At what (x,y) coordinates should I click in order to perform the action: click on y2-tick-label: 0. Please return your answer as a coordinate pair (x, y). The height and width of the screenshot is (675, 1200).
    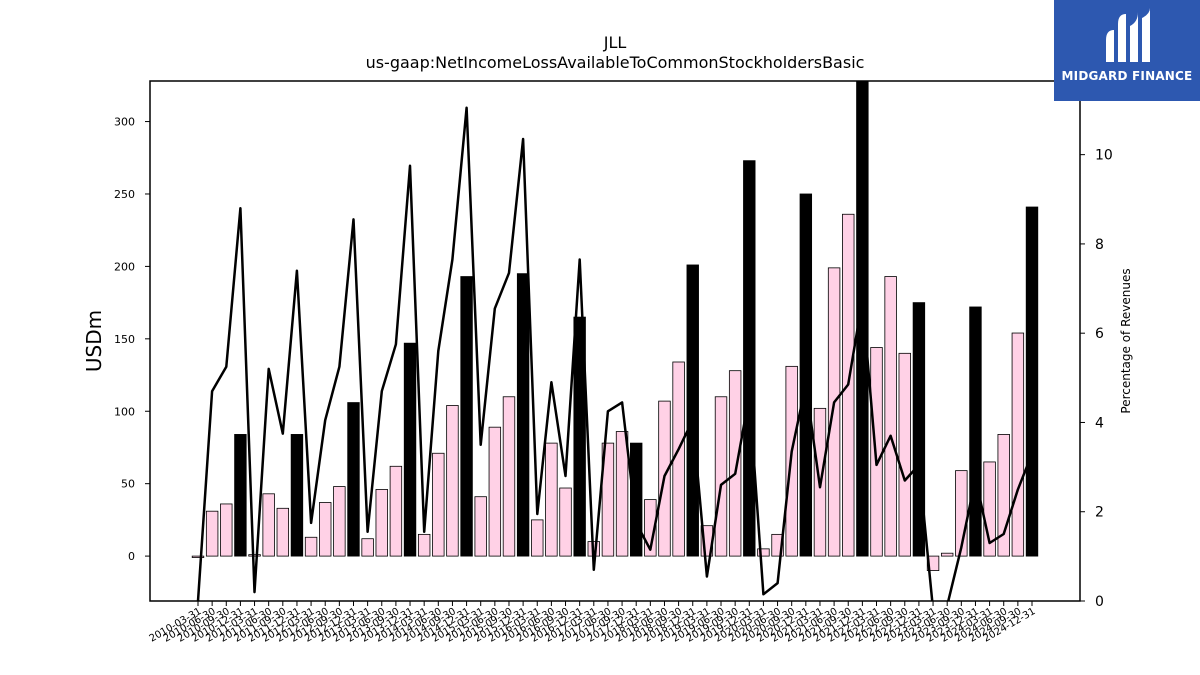
    Looking at the image, I should click on (1099, 602).